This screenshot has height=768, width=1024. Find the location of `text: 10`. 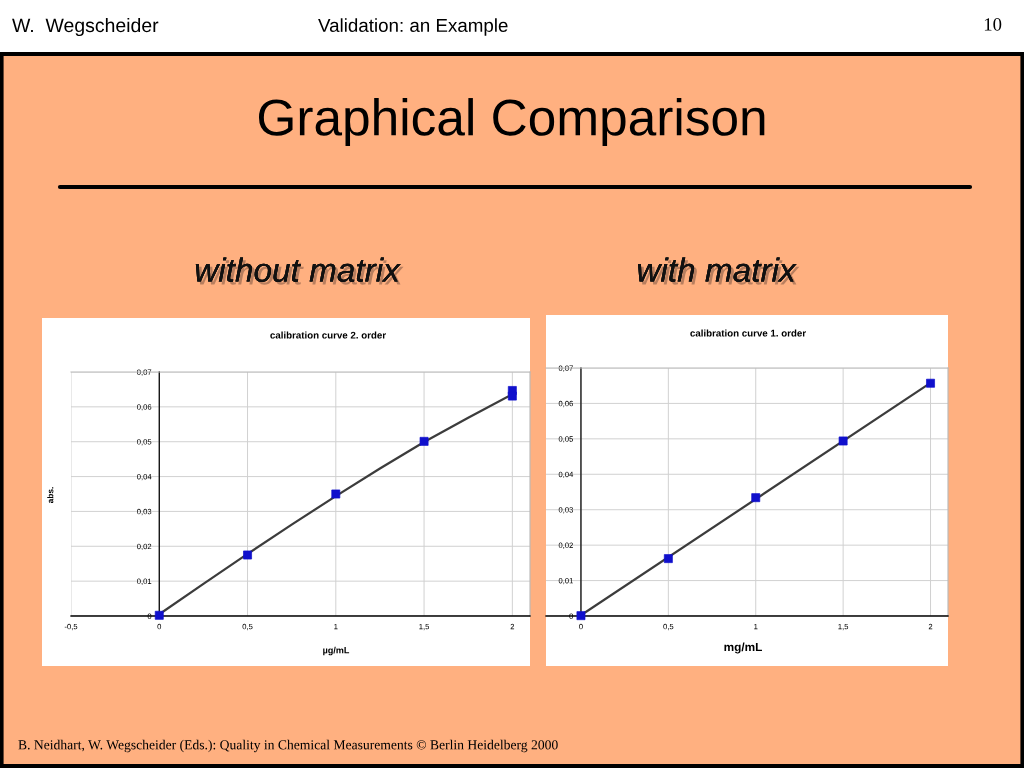

text: 10 is located at coordinates (993, 24).